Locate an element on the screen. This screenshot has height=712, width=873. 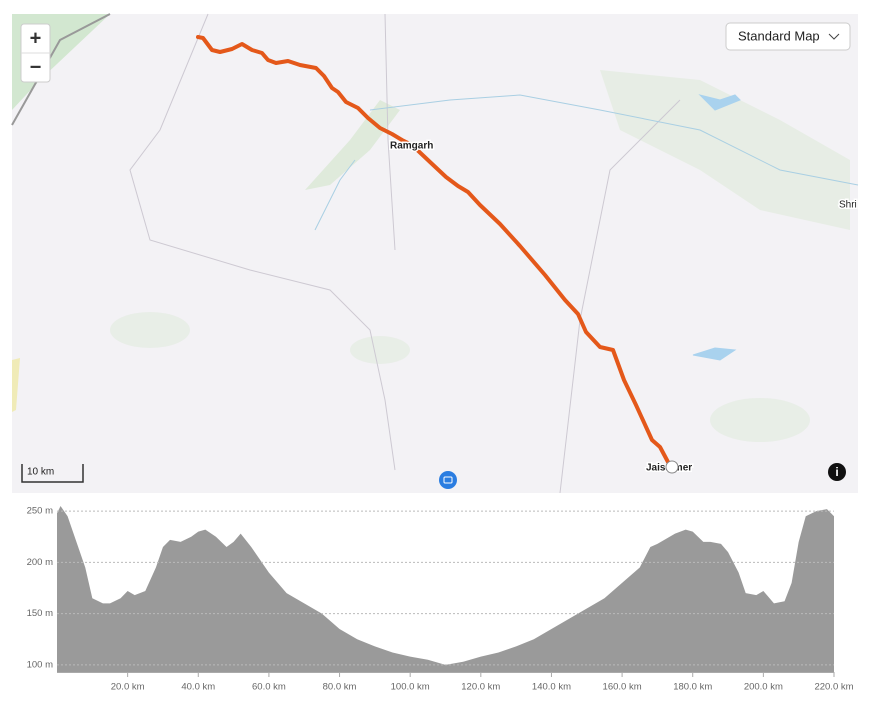
zoom-out: − is located at coordinates (36, 67).